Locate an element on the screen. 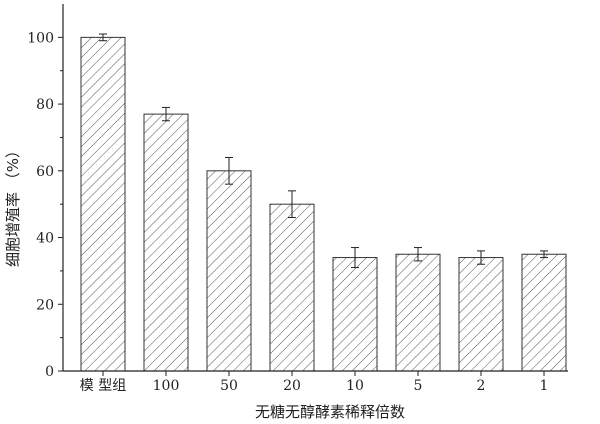 Image resolution: width=600 pixels, height=424 pixels. x-axis-title: 无糖无醇酵素稀释倍数 is located at coordinates (330, 412).